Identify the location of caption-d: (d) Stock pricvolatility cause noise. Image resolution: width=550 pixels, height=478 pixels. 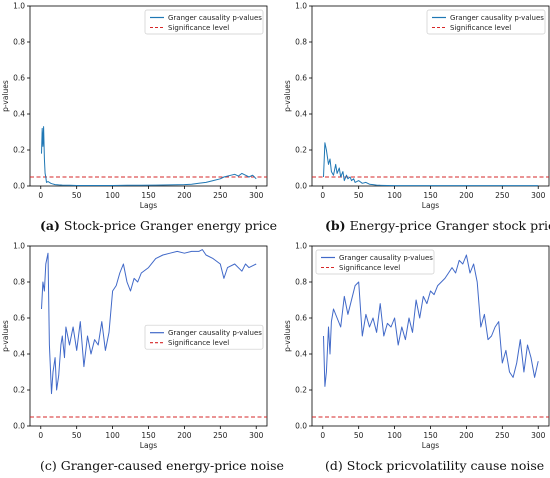
(435, 465).